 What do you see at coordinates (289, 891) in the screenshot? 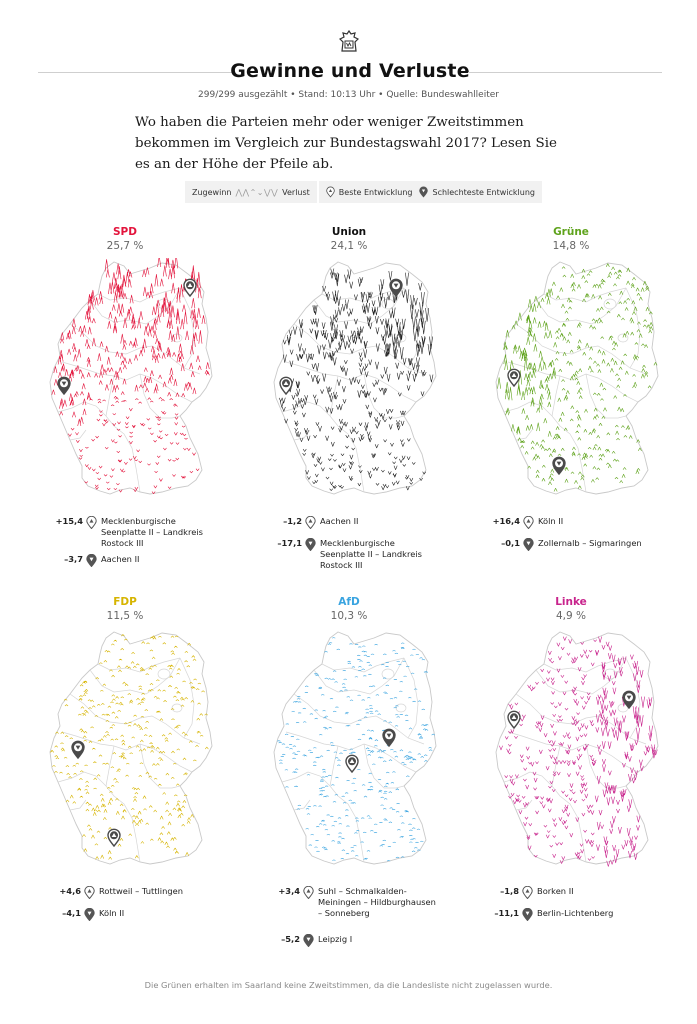
I see `best-value: +3,4` at bounding box center [289, 891].